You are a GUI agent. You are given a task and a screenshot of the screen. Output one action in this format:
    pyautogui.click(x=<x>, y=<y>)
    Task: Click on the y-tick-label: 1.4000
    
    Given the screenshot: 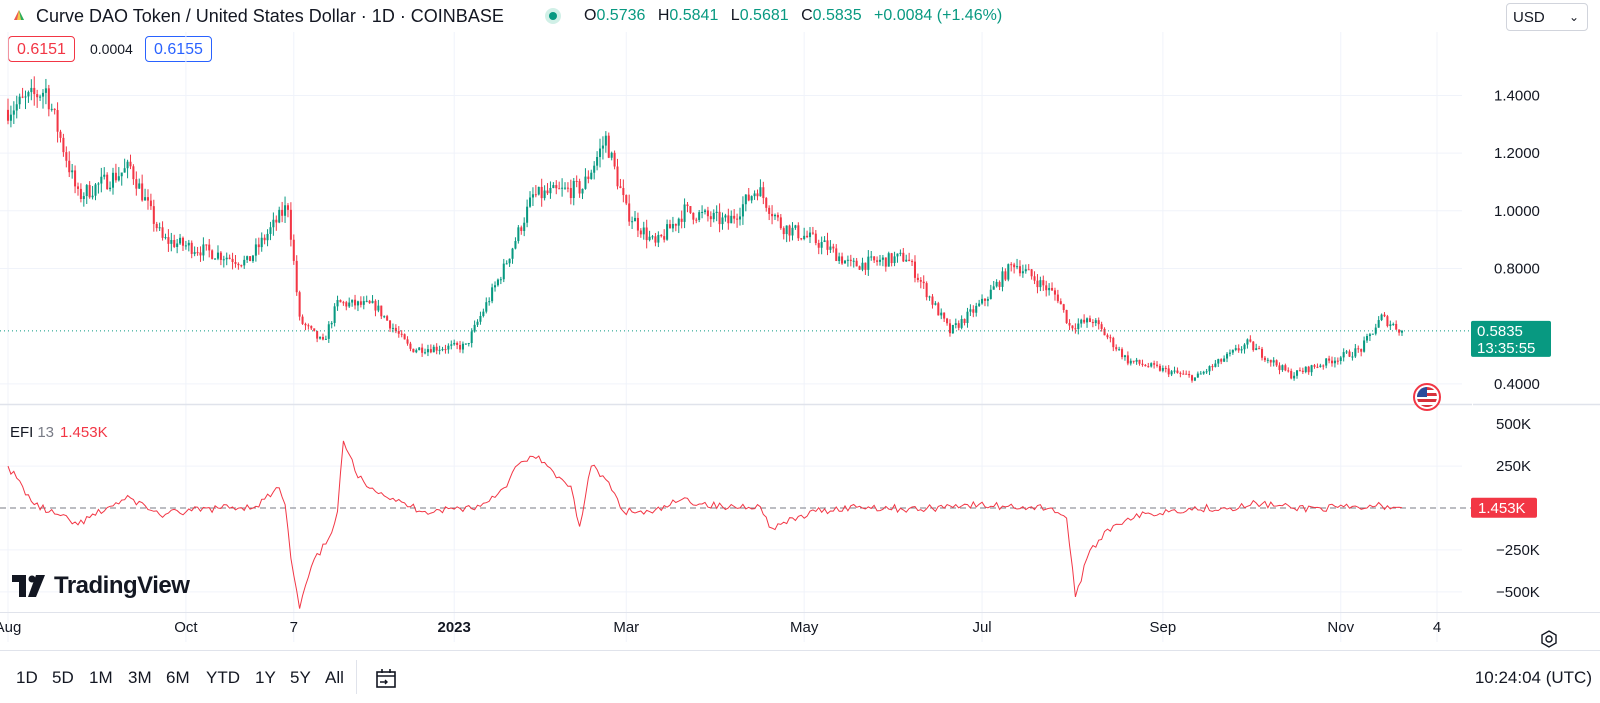 What is the action you would take?
    pyautogui.click(x=1517, y=95)
    